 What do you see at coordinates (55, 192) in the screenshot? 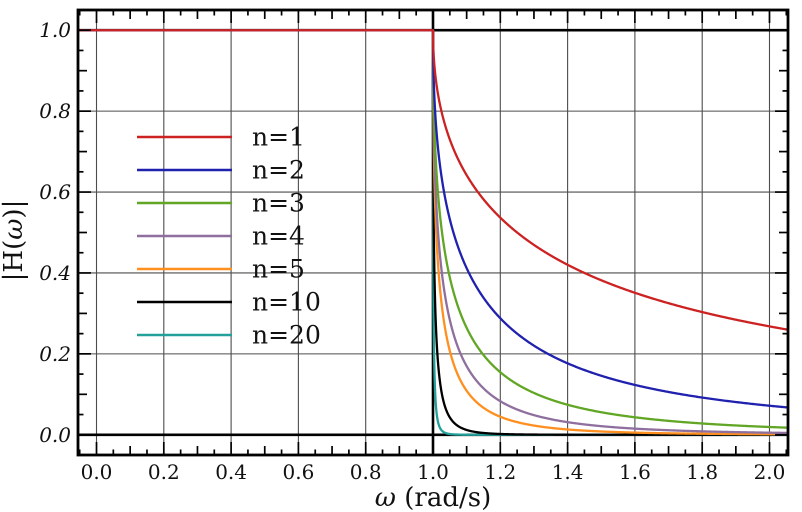
I see `y-tick-label: 0.6` at bounding box center [55, 192].